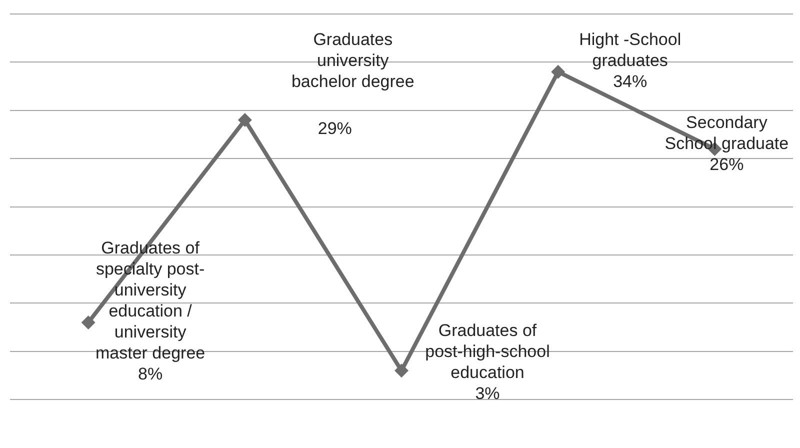  Describe the element at coordinates (352, 84) in the screenshot. I see `text: Graduates university bachelor degree 29%` at that location.